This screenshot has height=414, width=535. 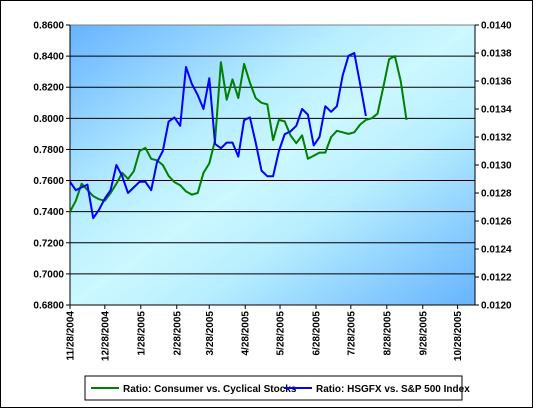 What do you see at coordinates (496, 278) in the screenshot?
I see `right-tick-label: 0.0122` at bounding box center [496, 278].